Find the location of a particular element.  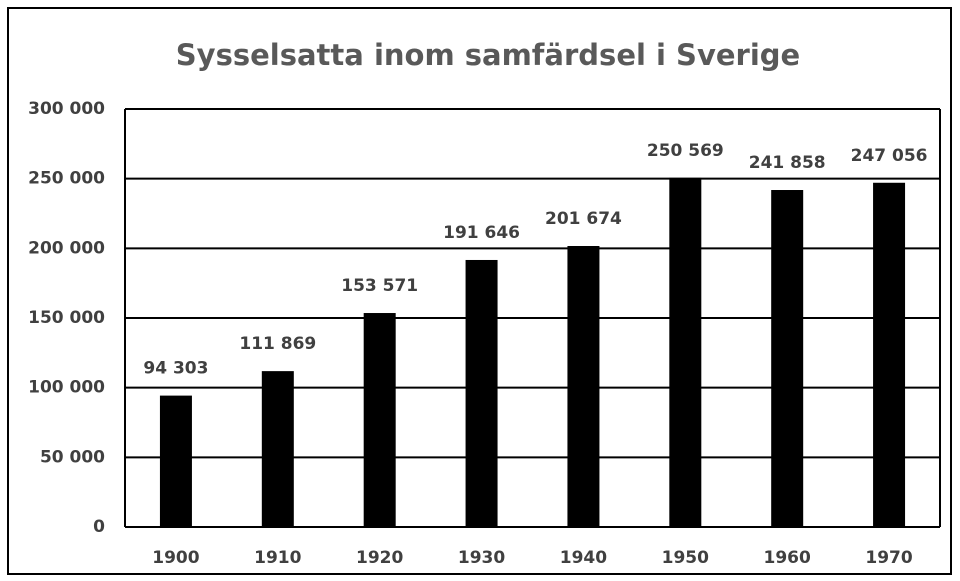

data-label: 153 571 is located at coordinates (379, 286).